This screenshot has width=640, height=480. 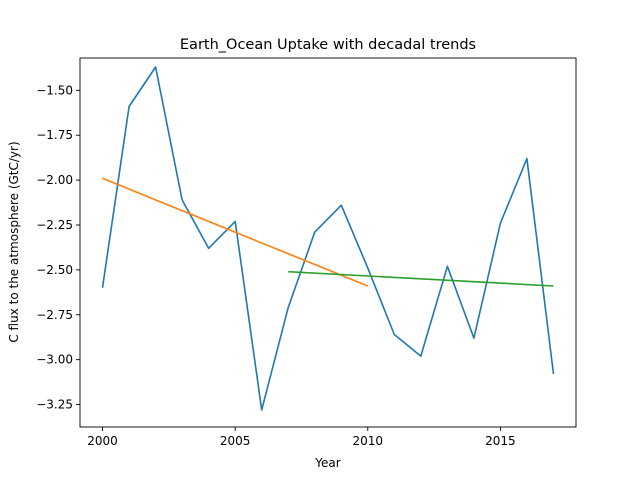 What do you see at coordinates (368, 441) in the screenshot?
I see `x-tick-label: 2010` at bounding box center [368, 441].